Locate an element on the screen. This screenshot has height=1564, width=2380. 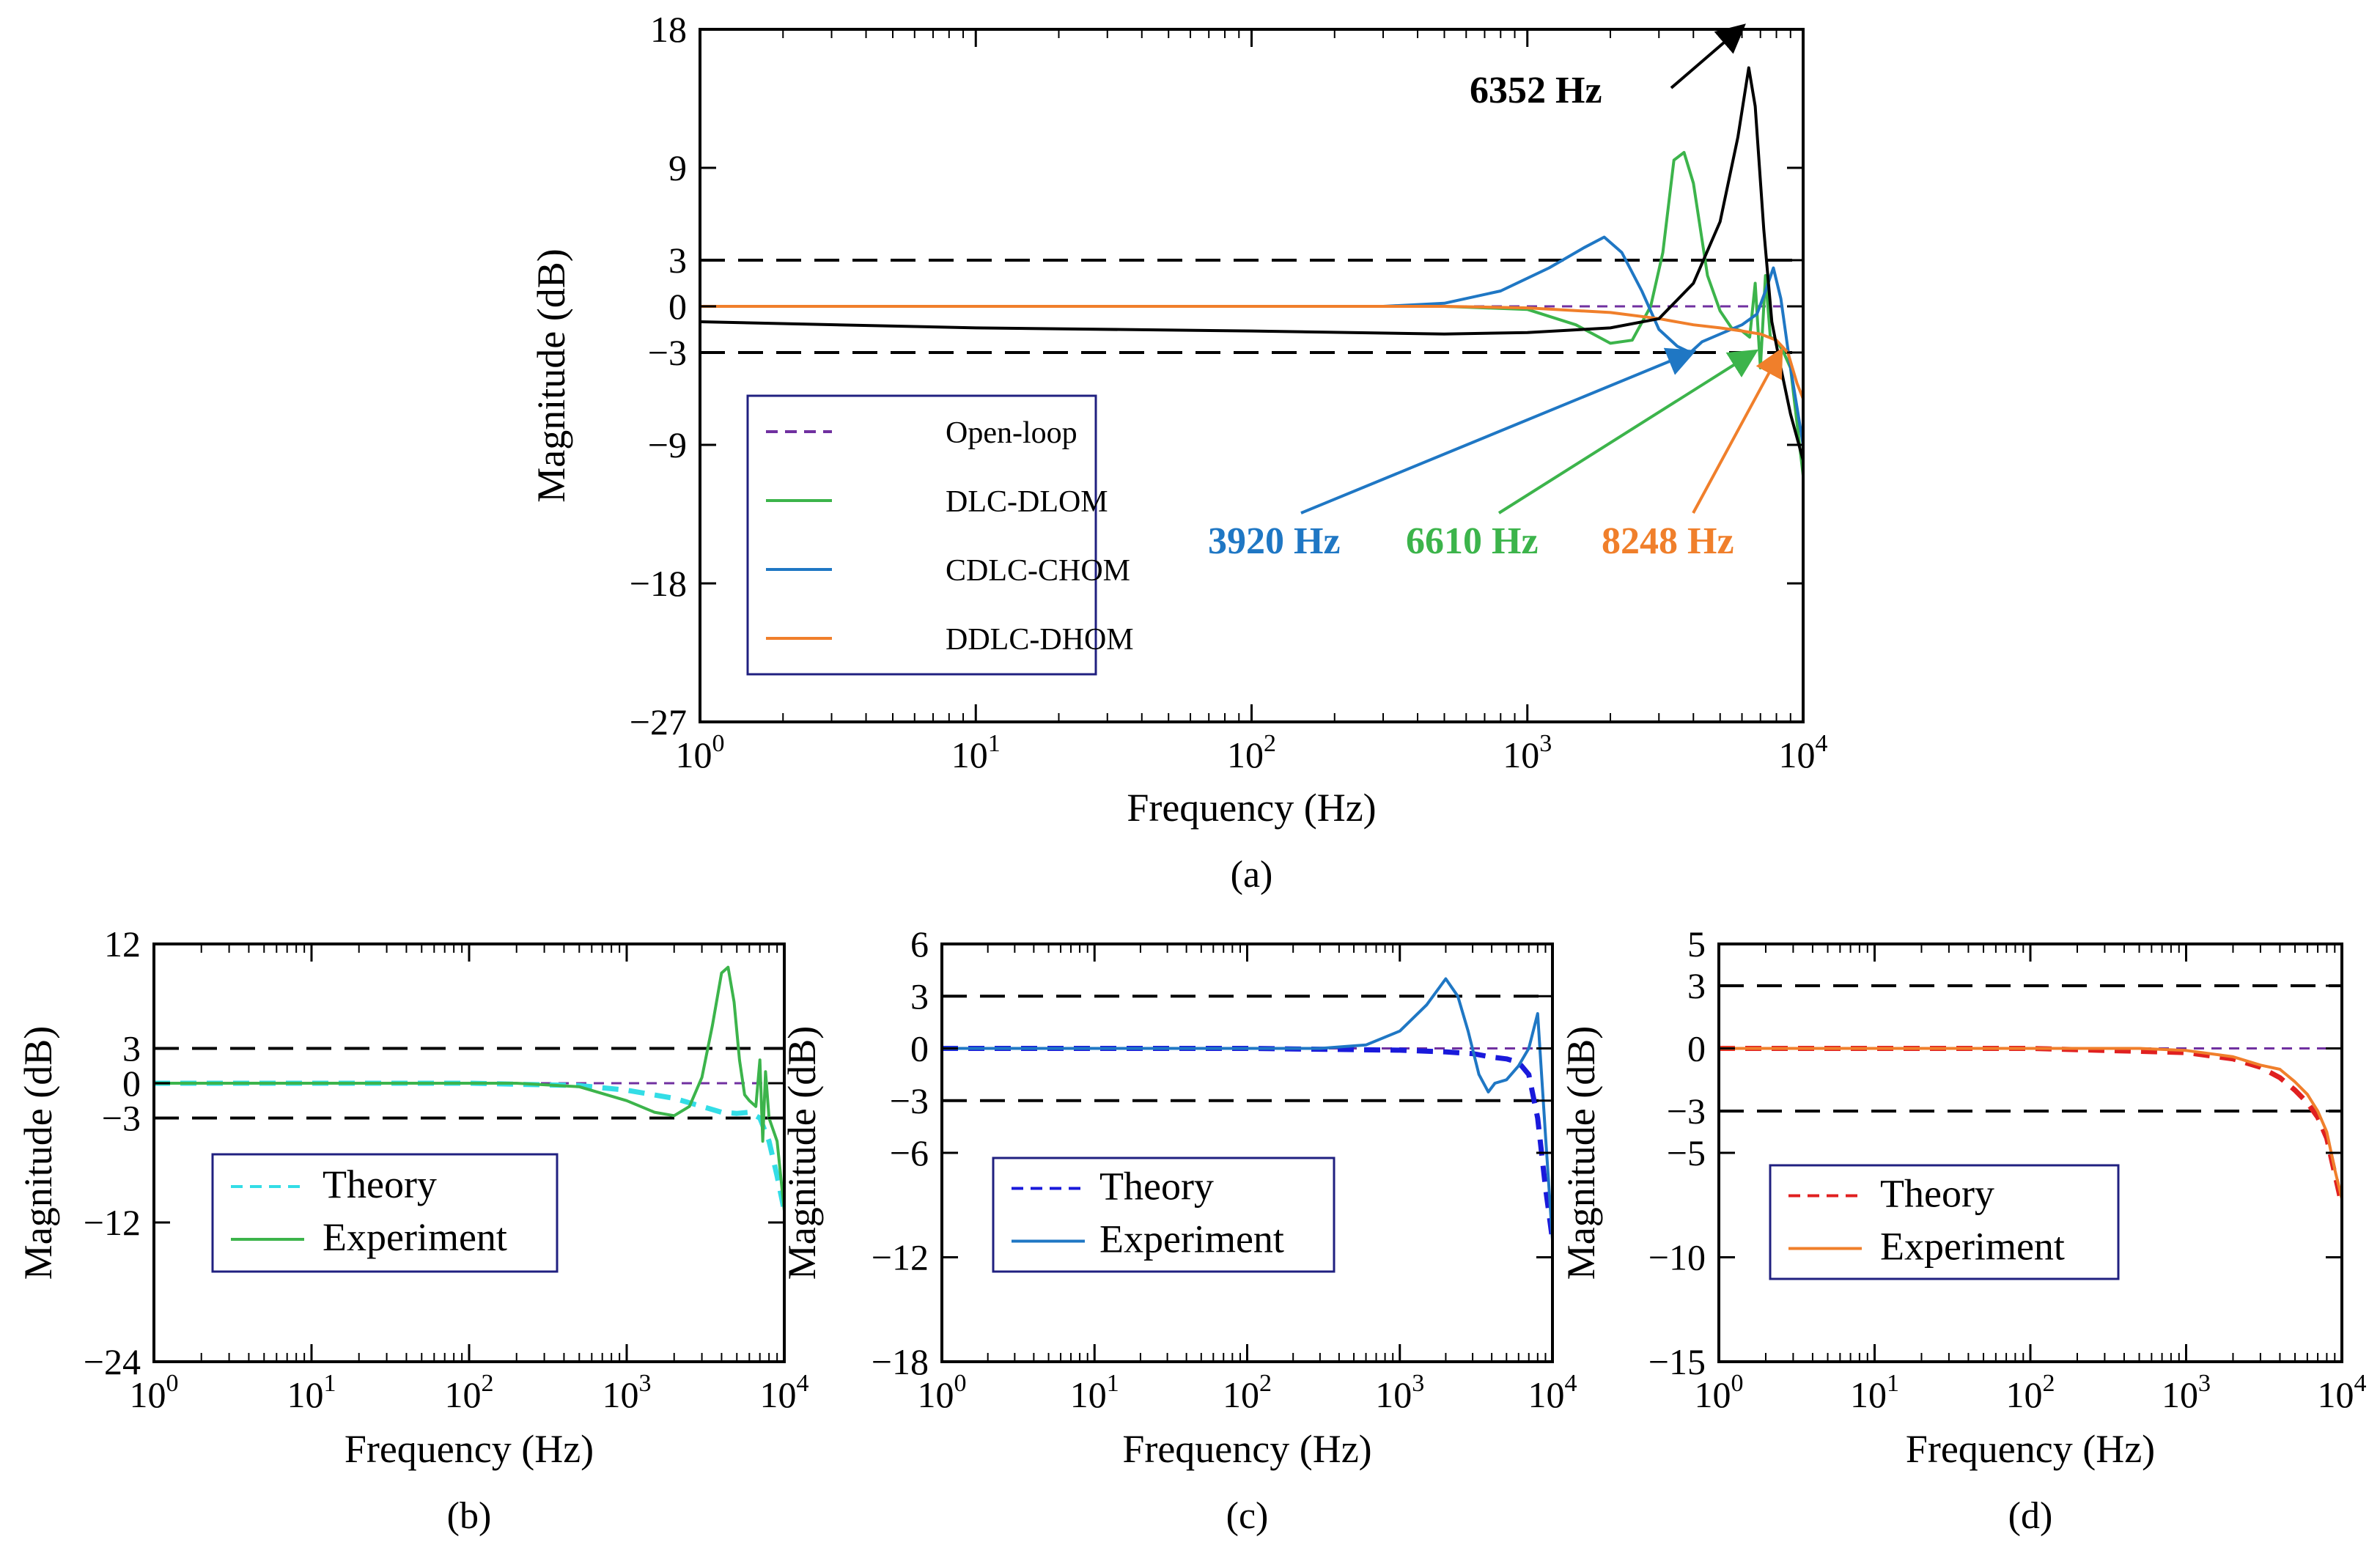
y-tick-label: −10 is located at coordinates (1677, 1257).